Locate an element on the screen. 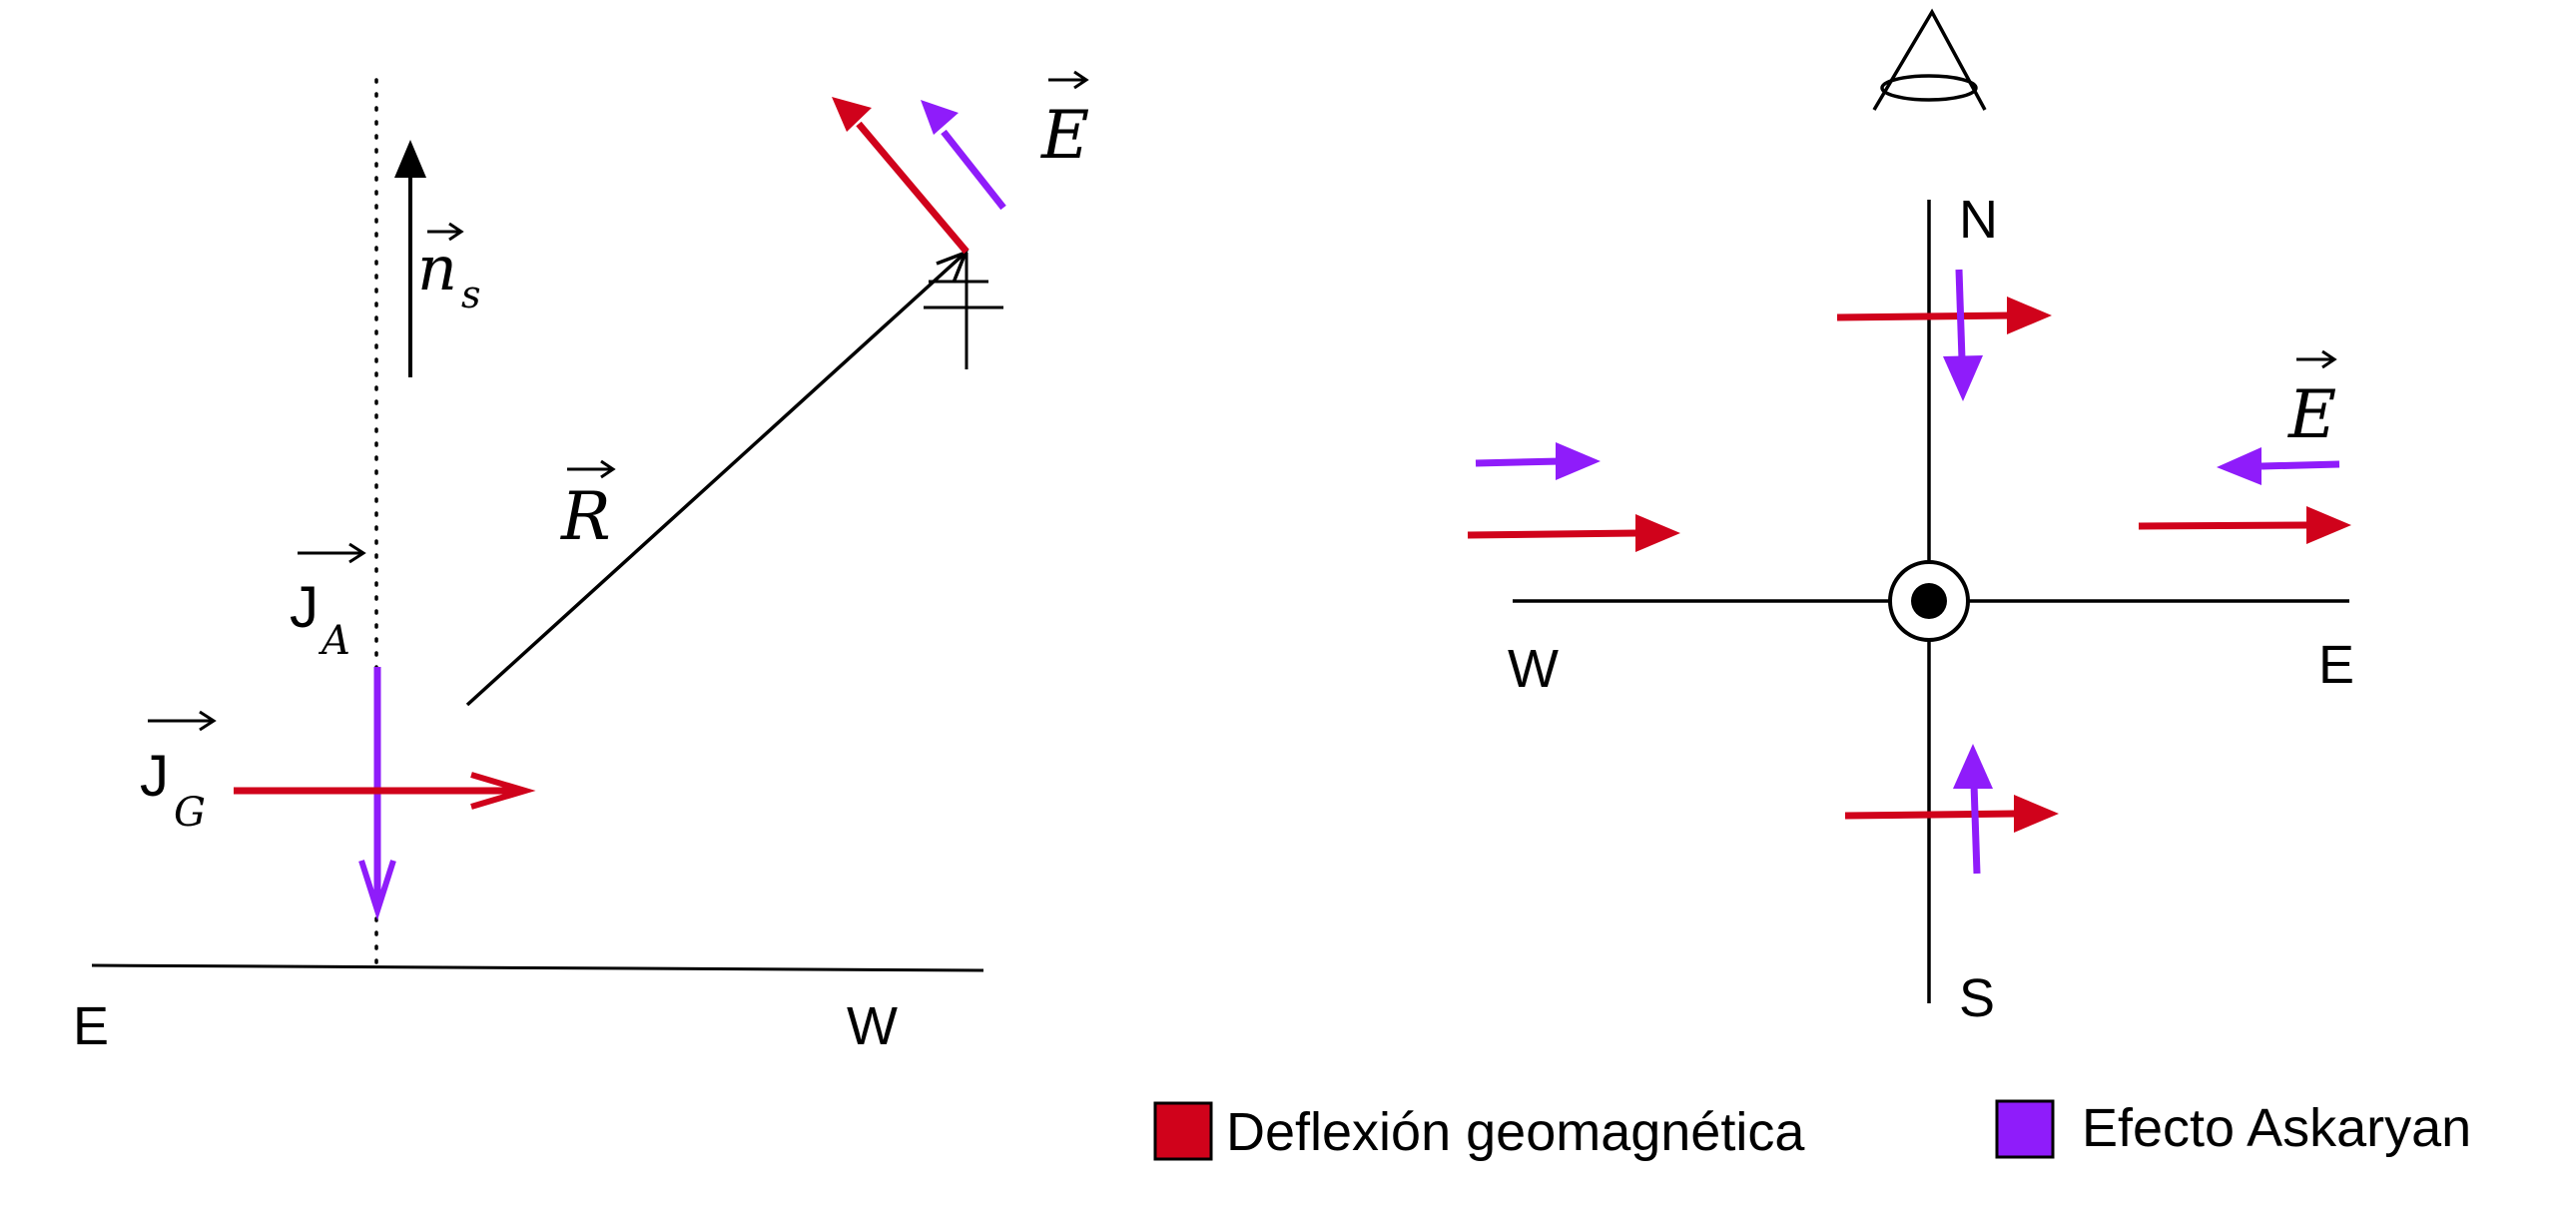 The height and width of the screenshot is (1206, 2576). askaryan-current-arrow is located at coordinates (377, 794).